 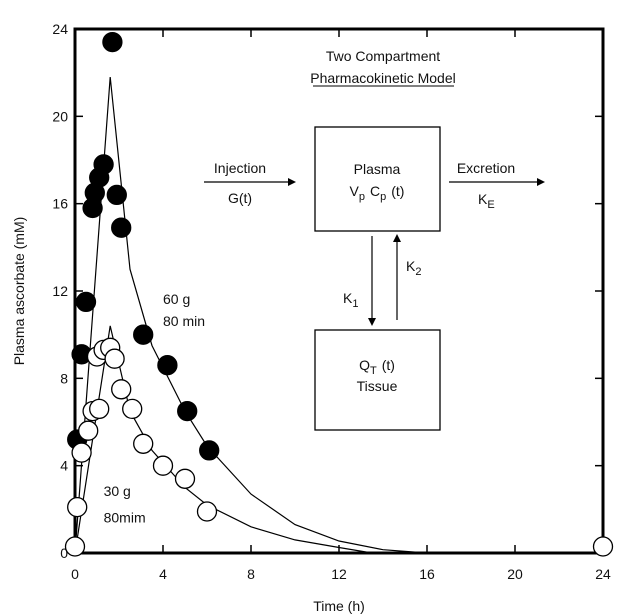 What do you see at coordinates (515, 574) in the screenshot?
I see `x-tick-label: 20` at bounding box center [515, 574].